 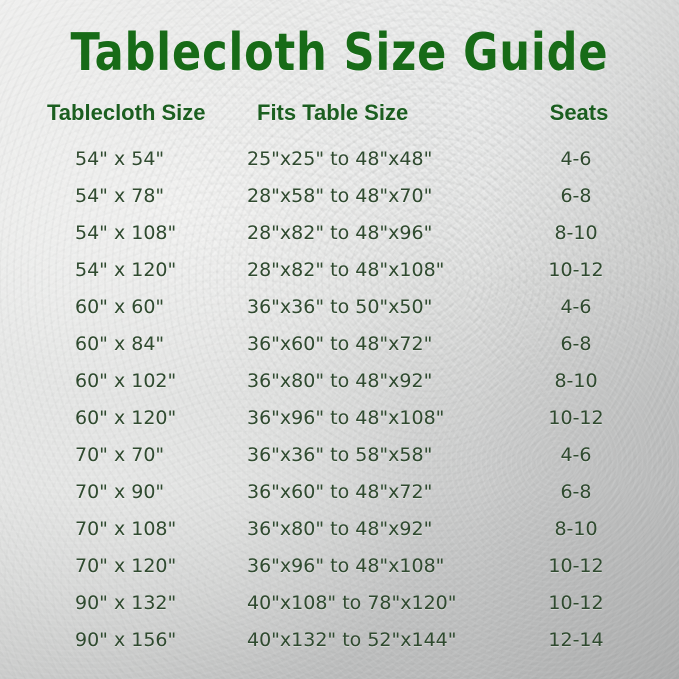 I want to click on page-title: Tablecloth Size Guide, so click(x=339, y=53).